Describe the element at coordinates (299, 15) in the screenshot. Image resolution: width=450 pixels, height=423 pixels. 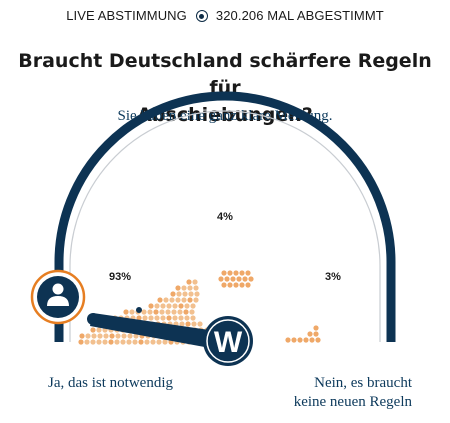
I see `vote-count-label: 320.206 MAL ABGESTIMMT` at that location.